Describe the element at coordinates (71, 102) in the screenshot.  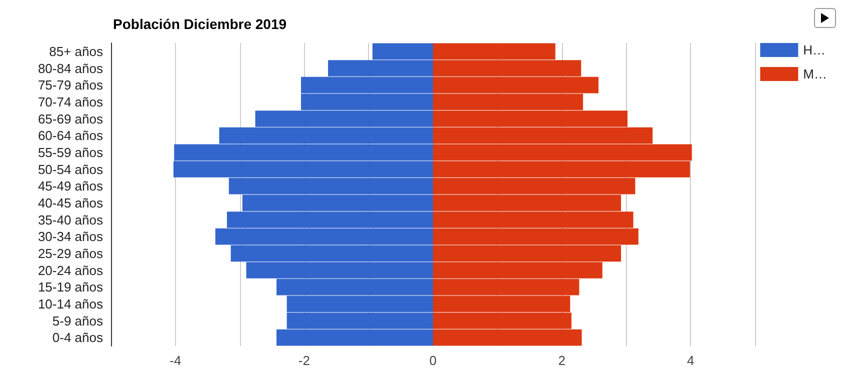
I see `y-tick-label: 70-74 años` at that location.